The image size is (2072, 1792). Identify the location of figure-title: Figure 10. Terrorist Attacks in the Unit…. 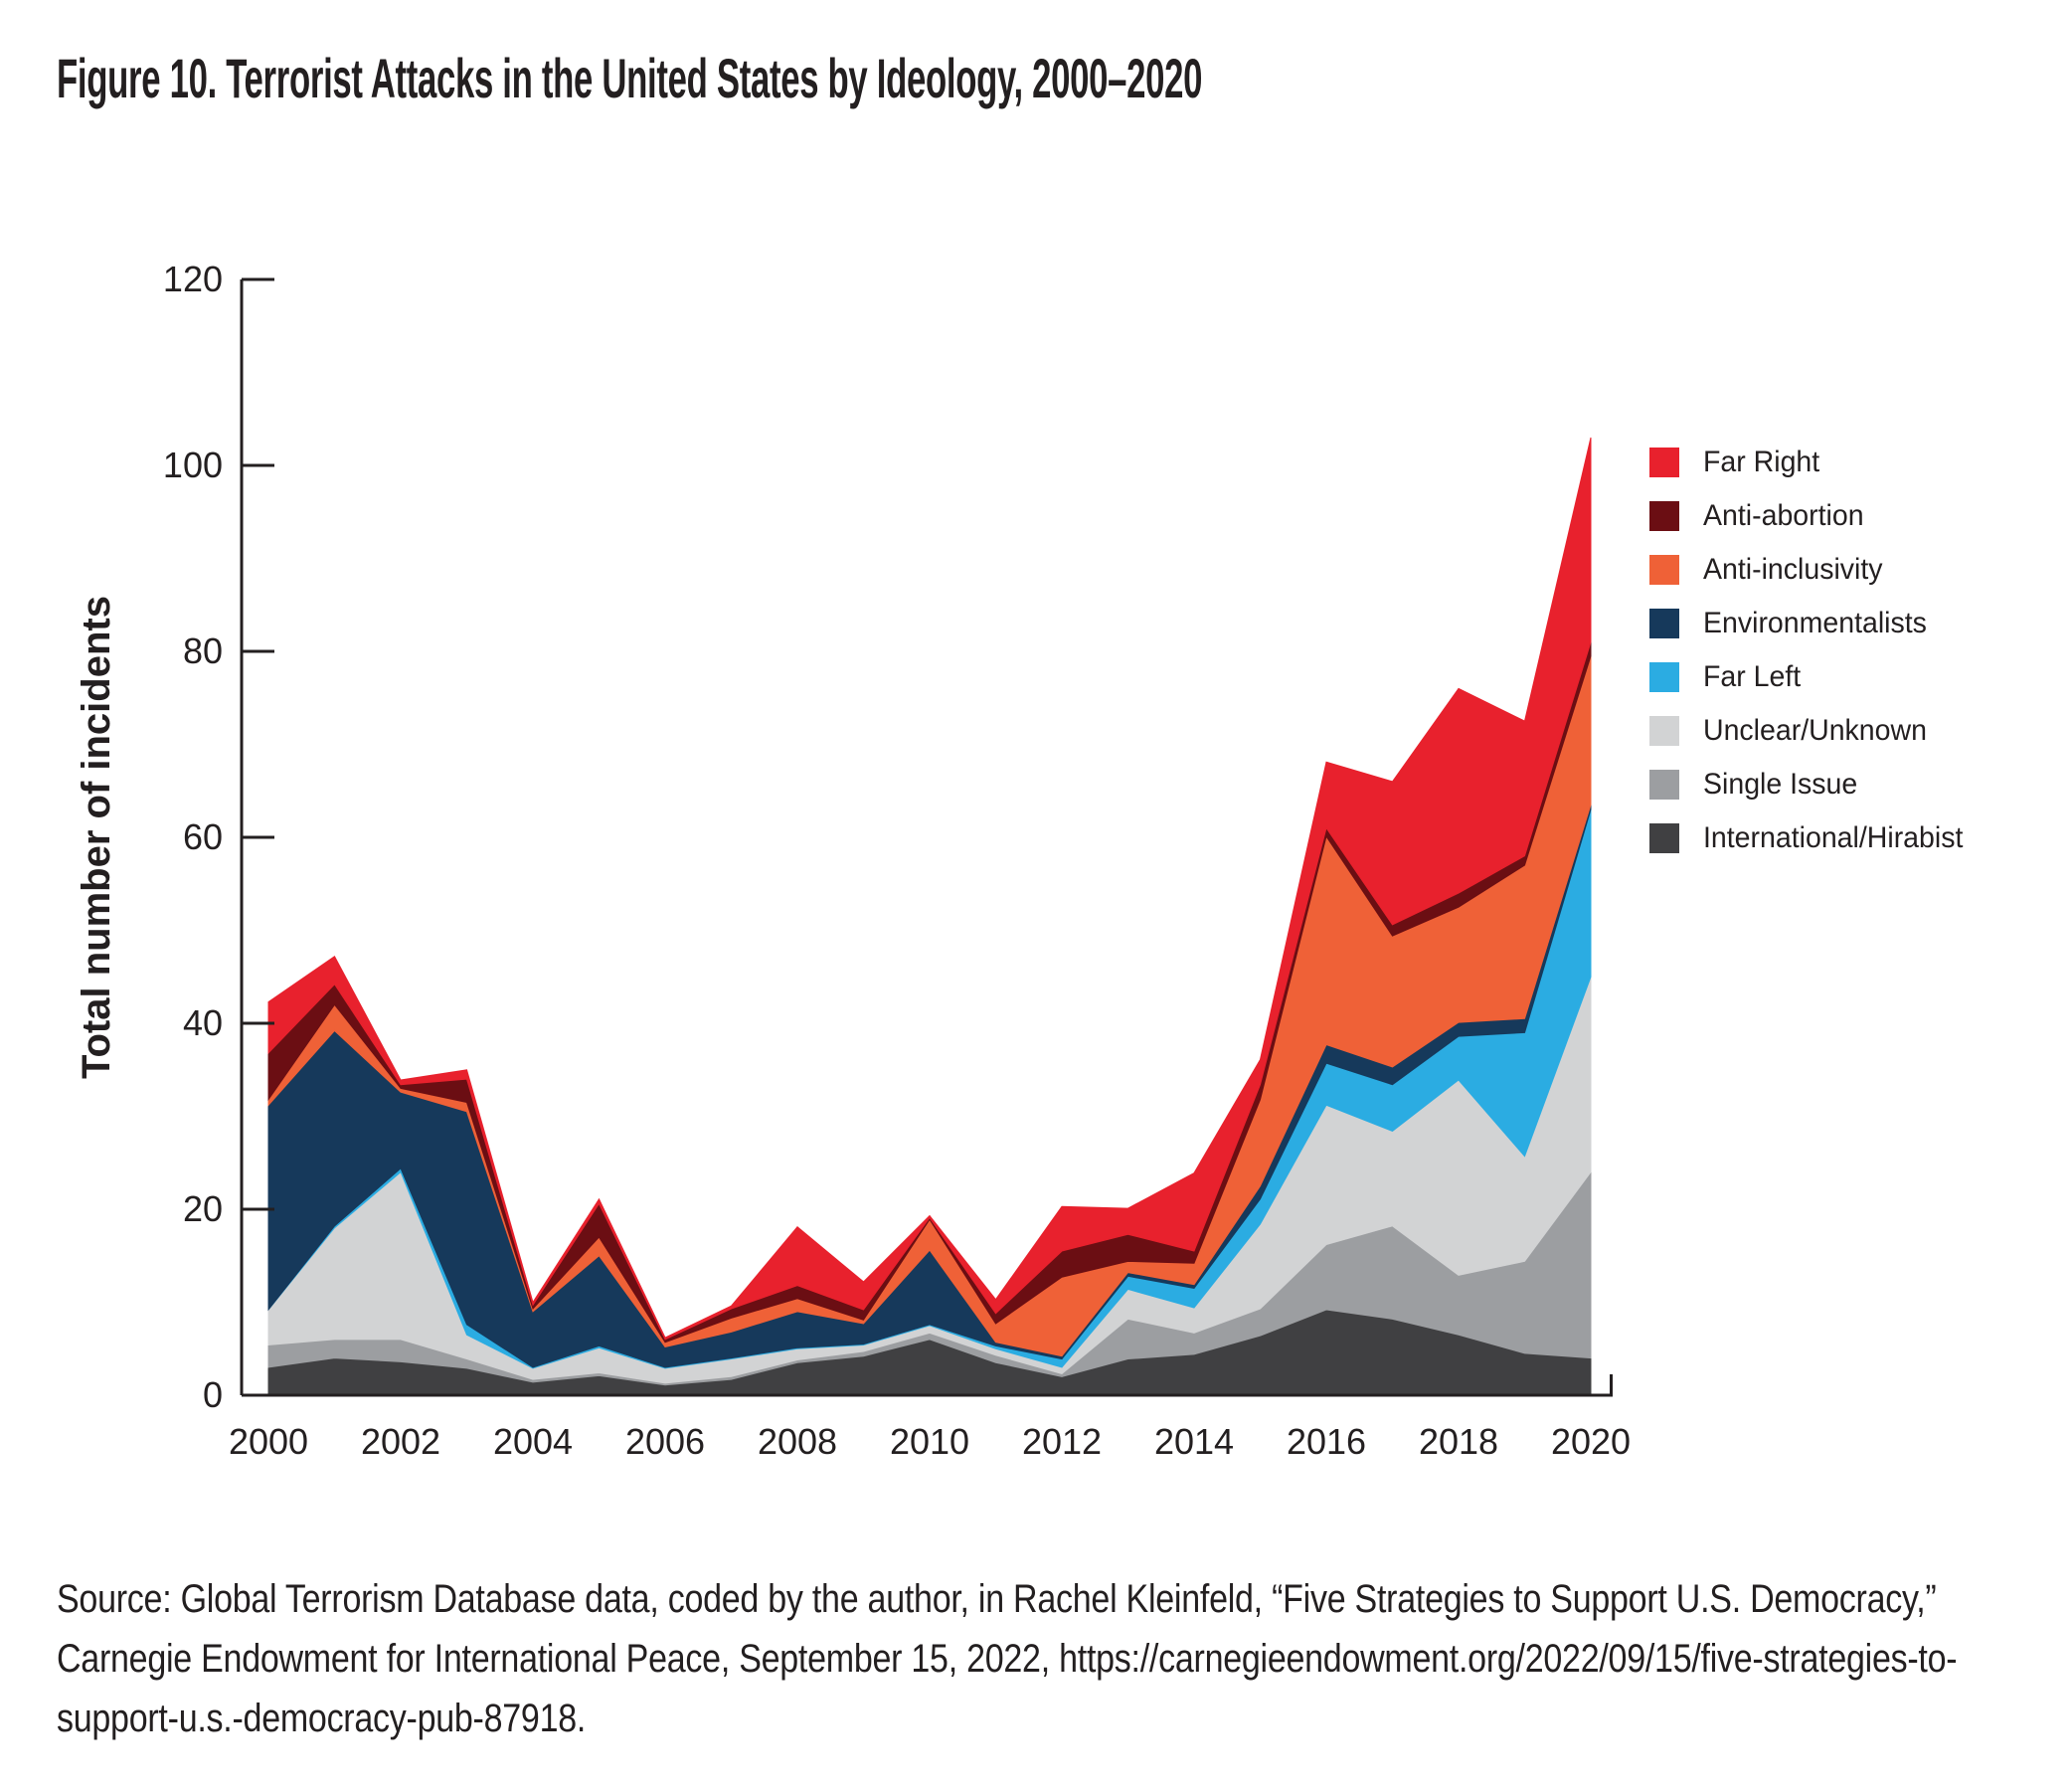
(630, 78).